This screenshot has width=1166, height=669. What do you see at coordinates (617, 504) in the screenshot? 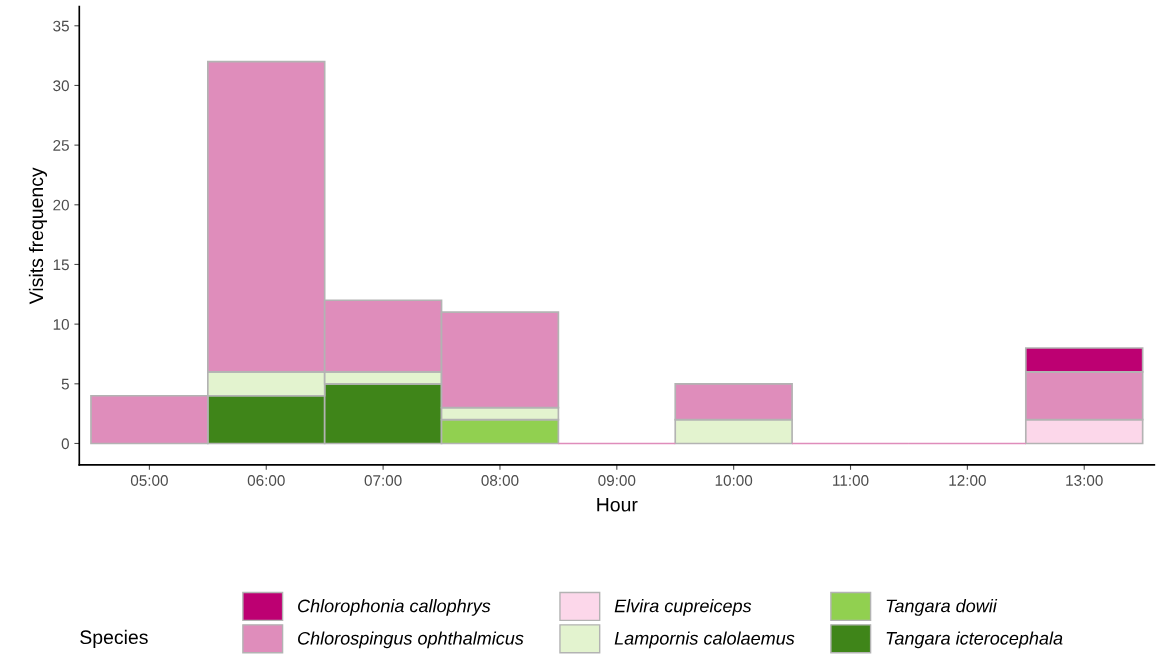
I see `x-axis-title: Hour` at bounding box center [617, 504].